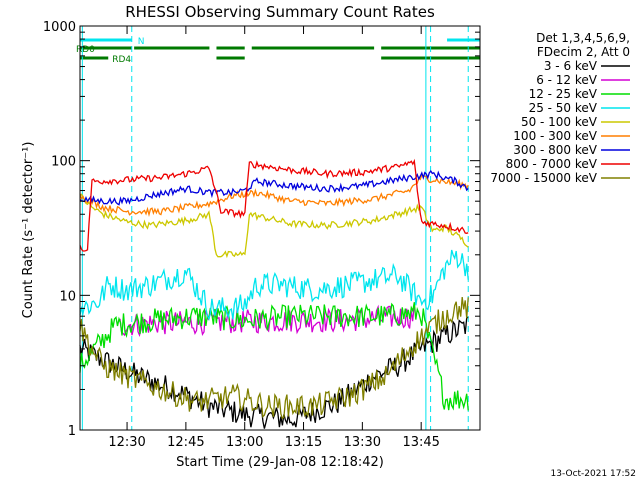  What do you see at coordinates (555, 136) in the screenshot?
I see `legend-label: 100 - 300 keV` at bounding box center [555, 136].